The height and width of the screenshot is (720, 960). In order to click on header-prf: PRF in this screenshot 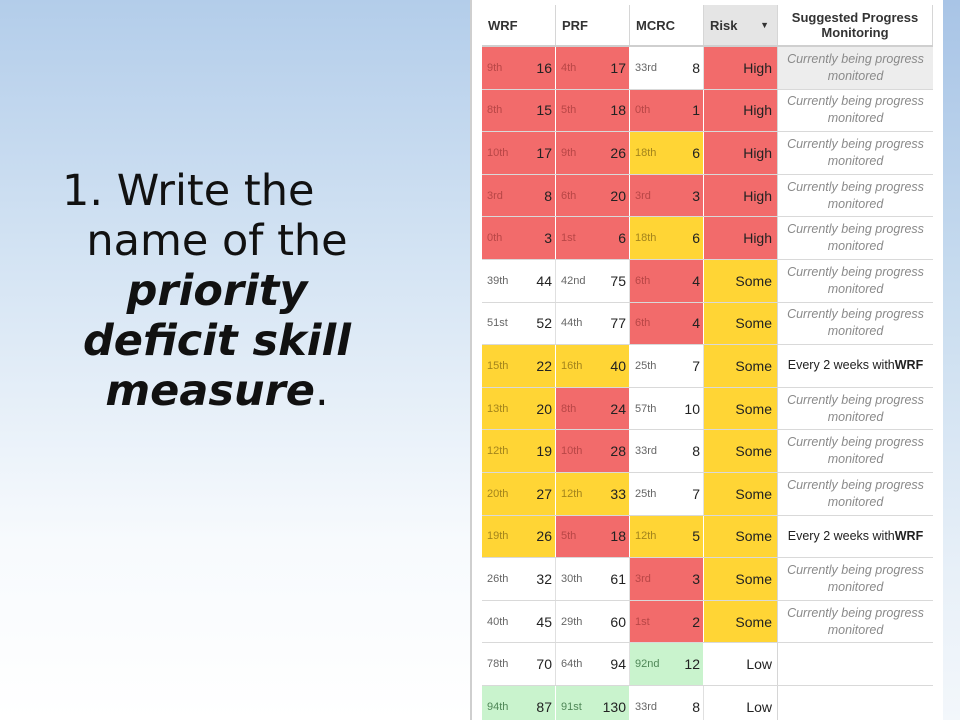, I will do `click(593, 25)`.